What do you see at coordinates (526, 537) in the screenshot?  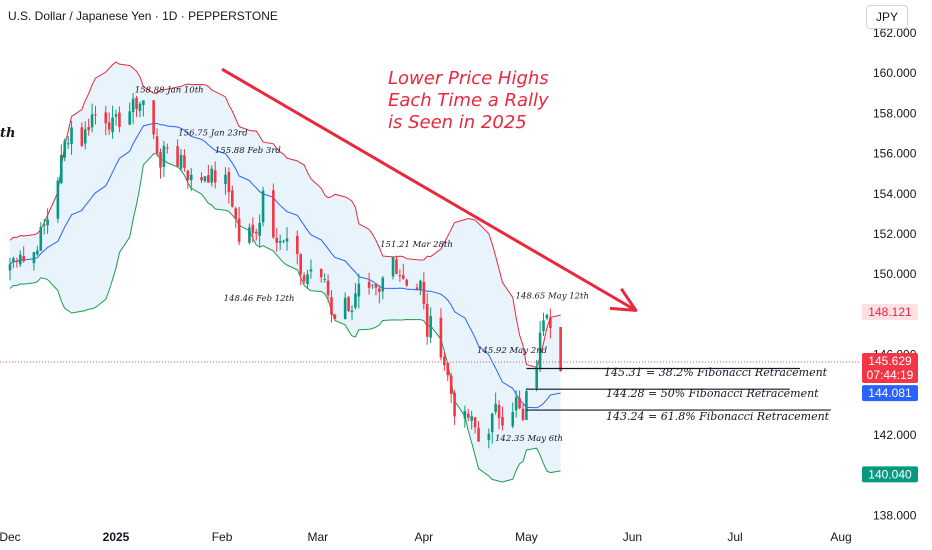 I see `x-tick-label: May` at bounding box center [526, 537].